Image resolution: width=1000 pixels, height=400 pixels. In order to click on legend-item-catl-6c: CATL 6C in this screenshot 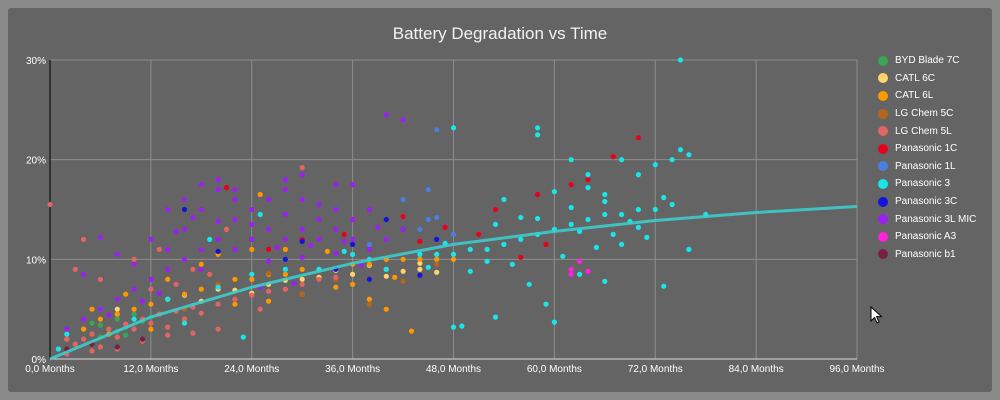, I will do `click(927, 79)`.